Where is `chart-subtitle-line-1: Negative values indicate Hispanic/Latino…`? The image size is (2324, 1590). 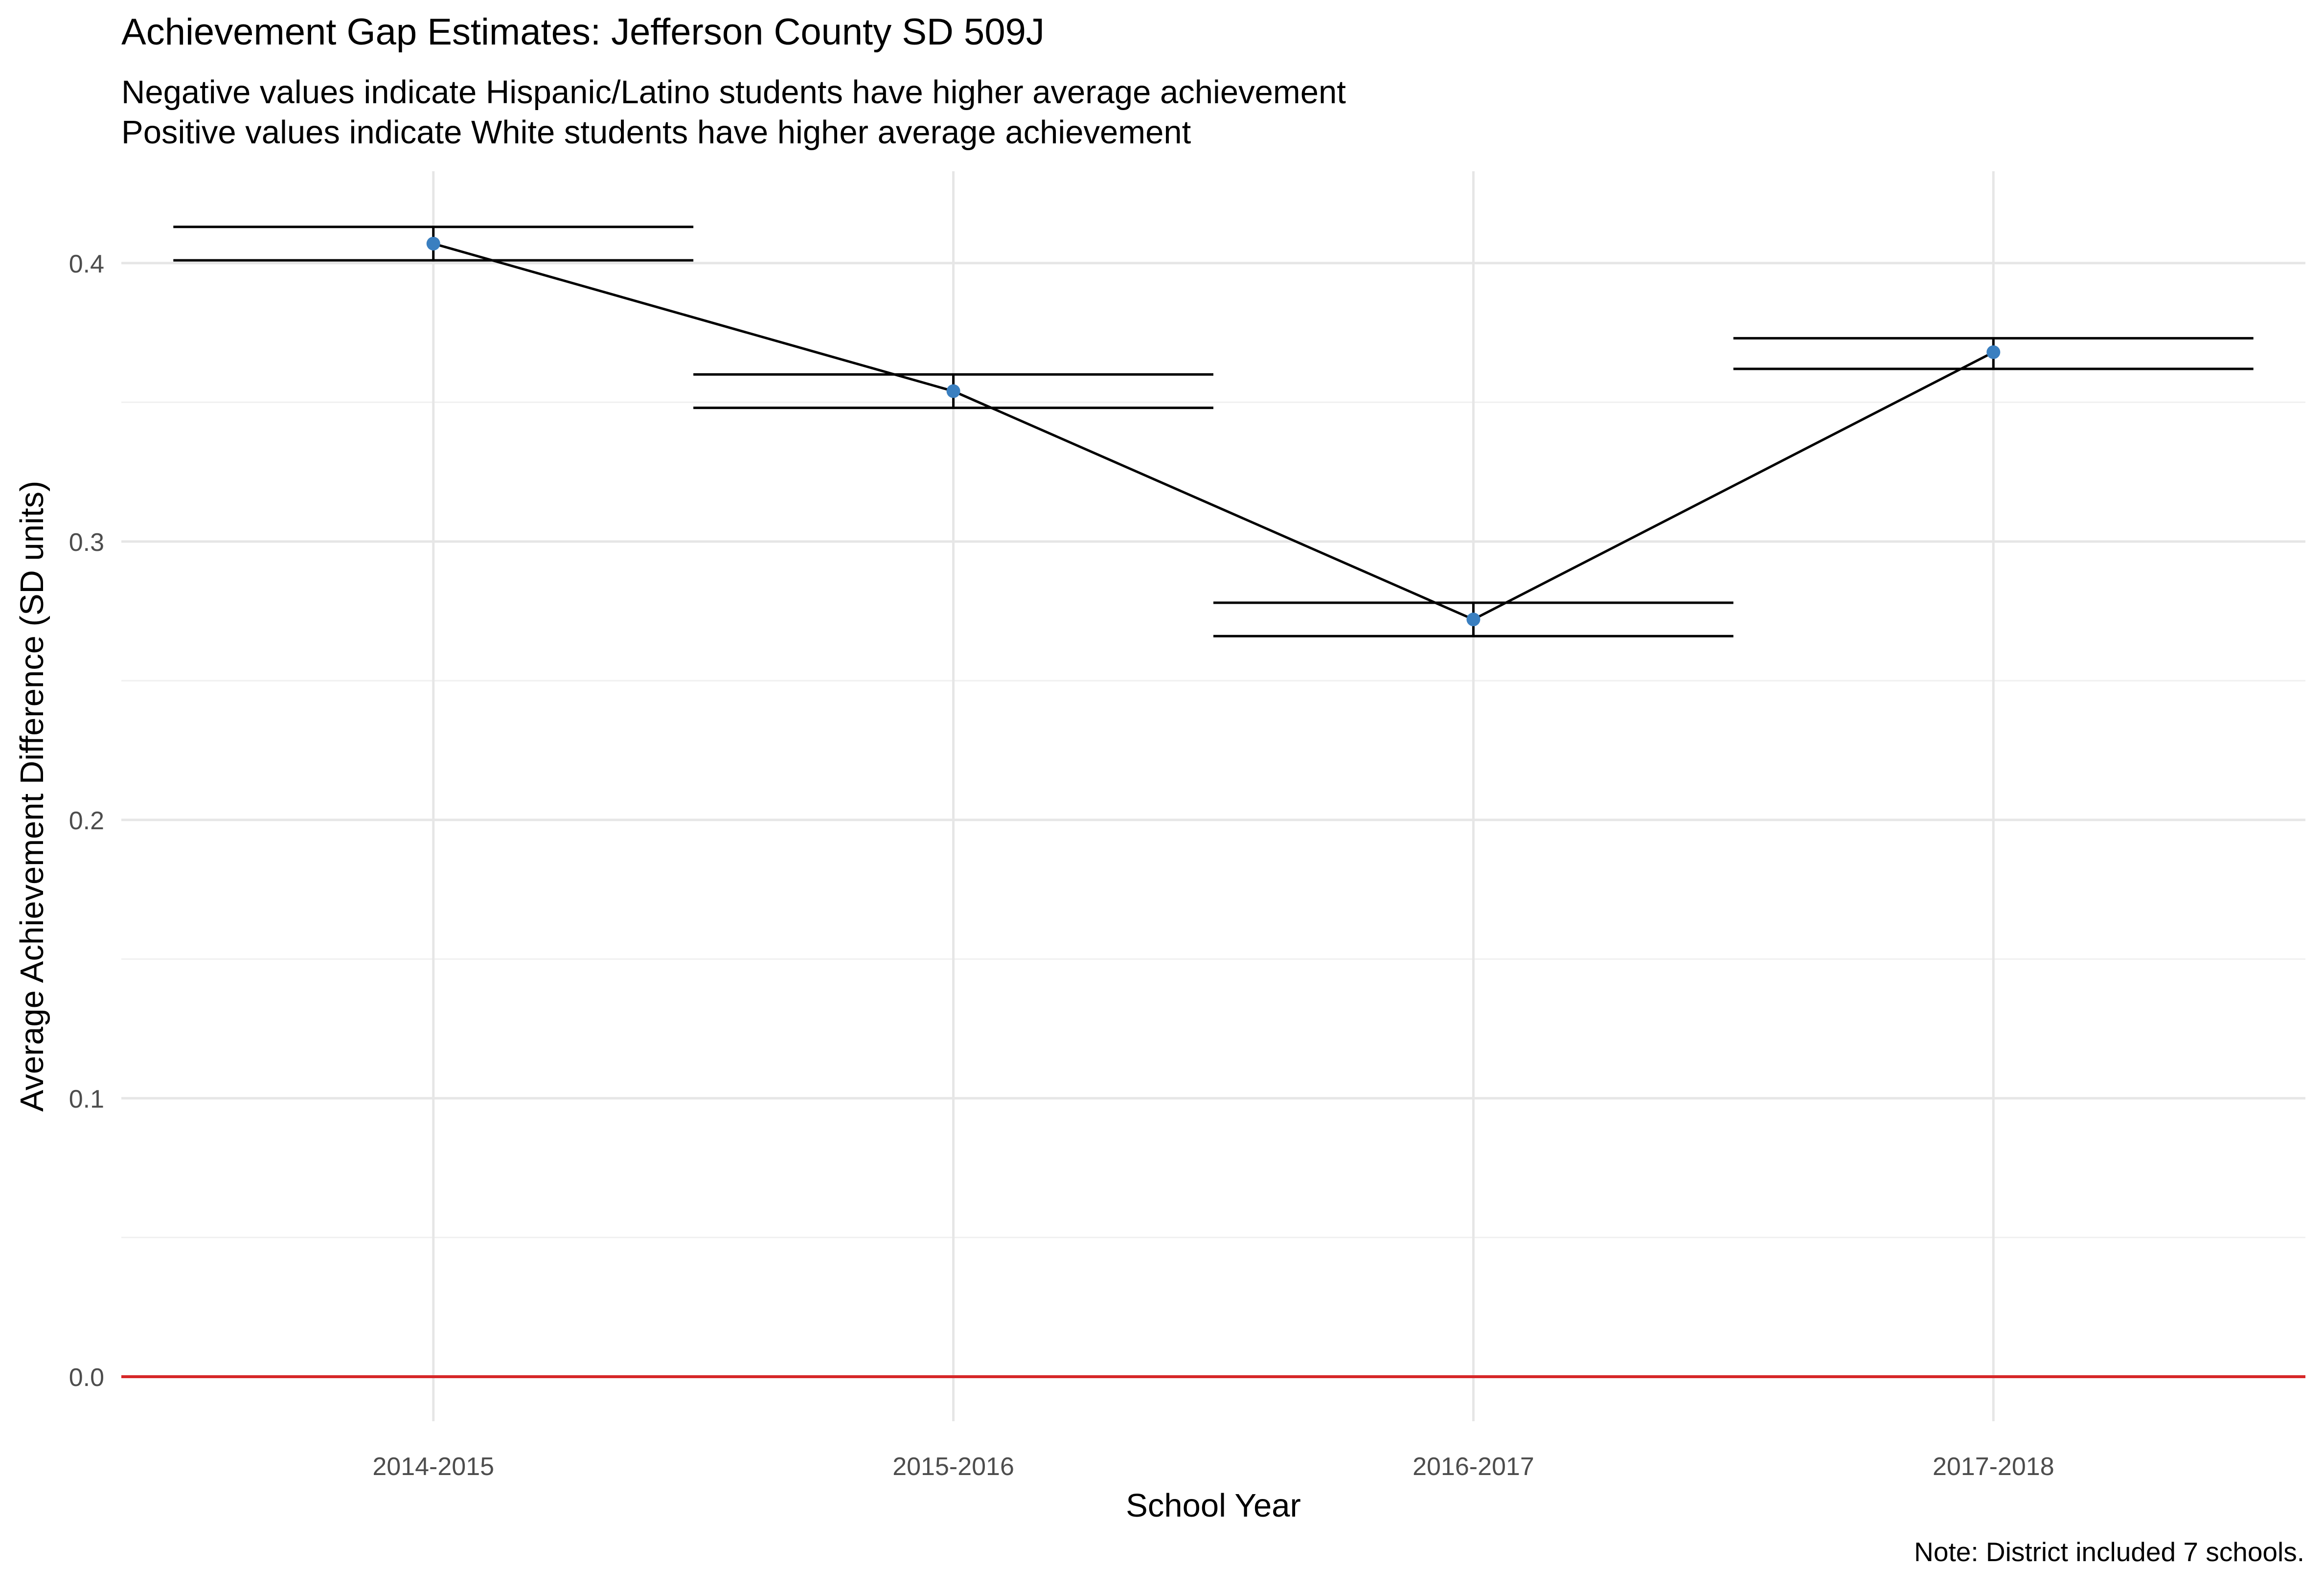 chart-subtitle-line-1: Negative values indicate Hispanic/Latino… is located at coordinates (734, 93).